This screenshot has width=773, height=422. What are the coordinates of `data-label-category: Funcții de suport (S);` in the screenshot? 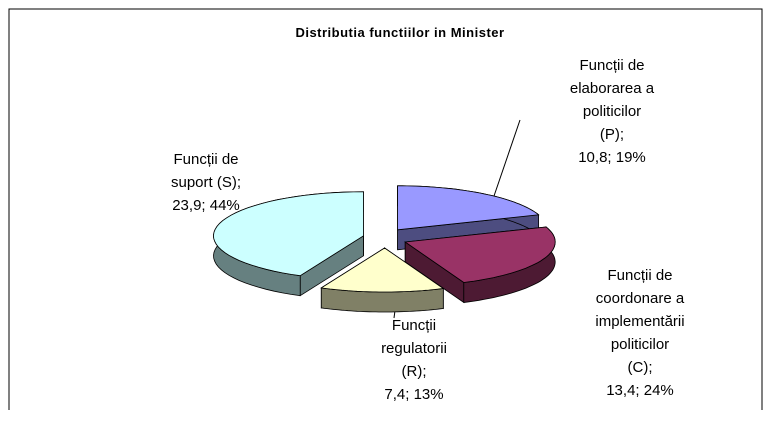 It's located at (206, 171).